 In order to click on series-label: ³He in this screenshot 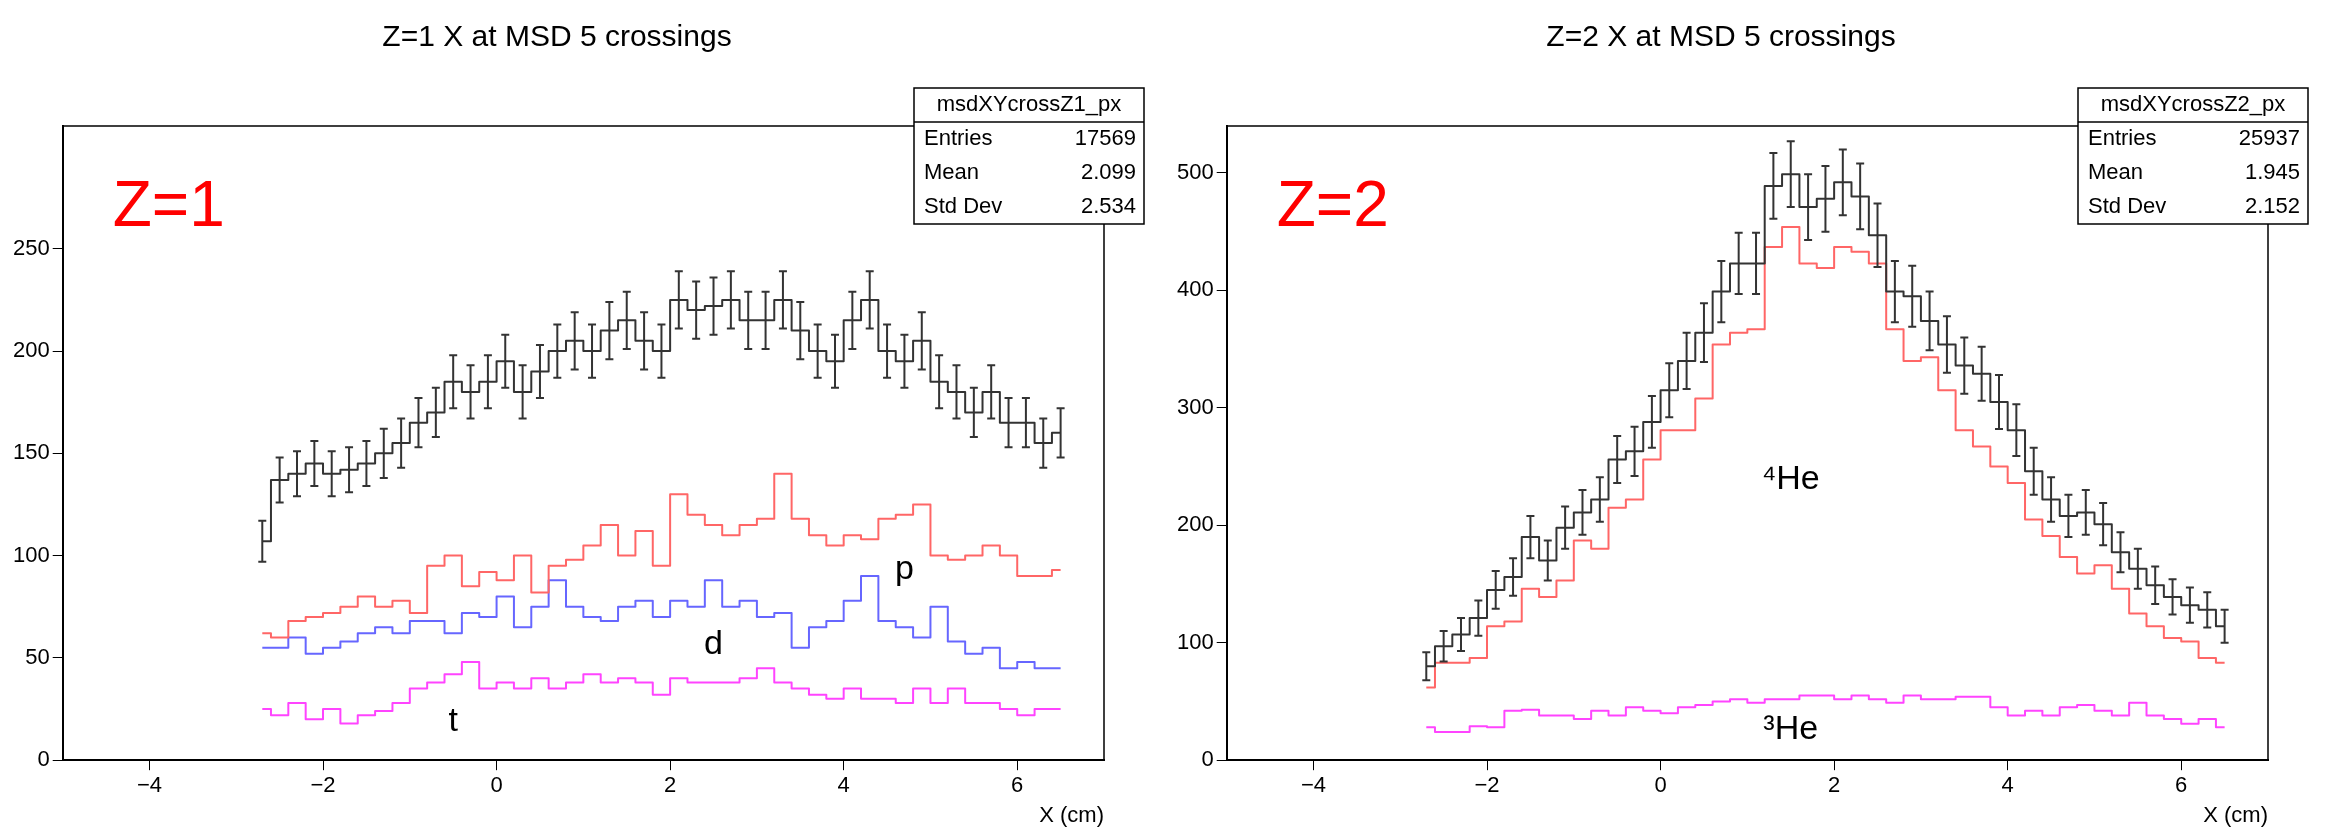, I will do `click(1791, 727)`.